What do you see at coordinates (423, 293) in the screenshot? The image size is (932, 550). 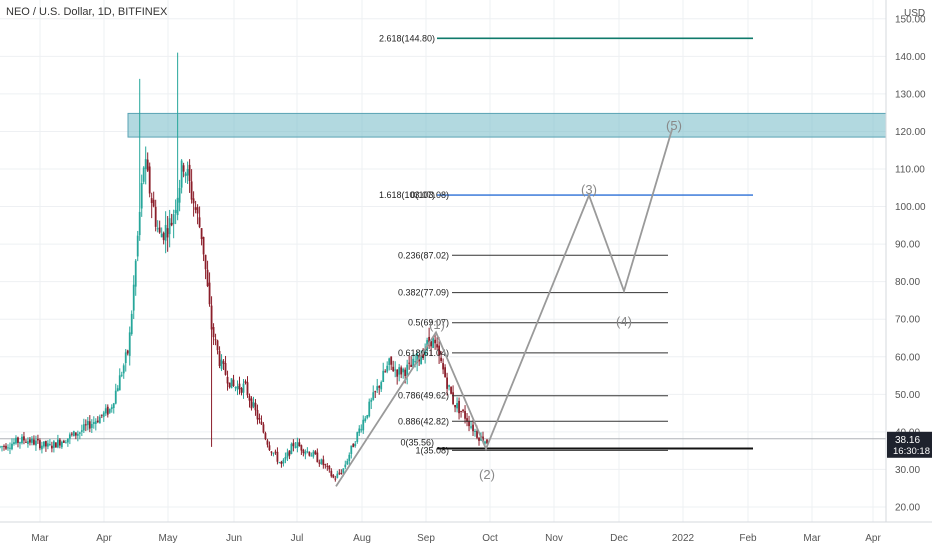 I see `fib-retracement-label: 0.382(77.09)` at bounding box center [423, 293].